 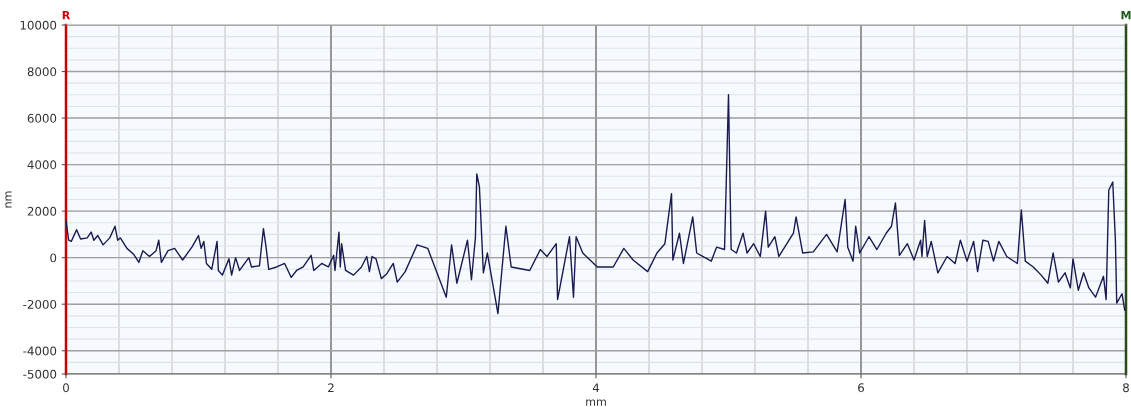 I want to click on x-tick-label: 2, so click(x=331, y=387).